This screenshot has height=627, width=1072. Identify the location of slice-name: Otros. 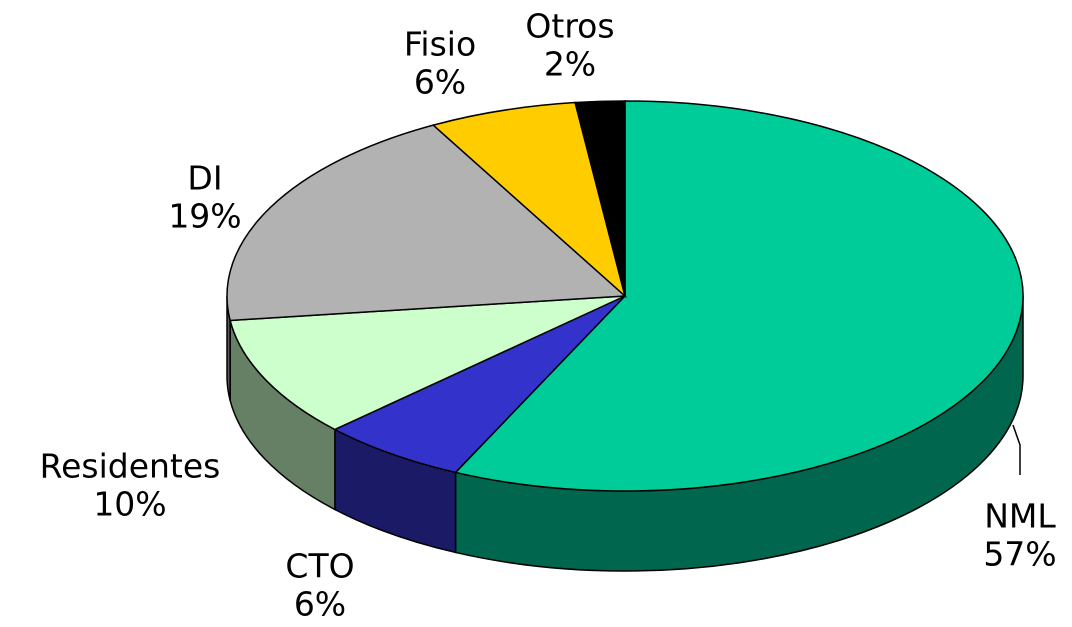
(569, 26).